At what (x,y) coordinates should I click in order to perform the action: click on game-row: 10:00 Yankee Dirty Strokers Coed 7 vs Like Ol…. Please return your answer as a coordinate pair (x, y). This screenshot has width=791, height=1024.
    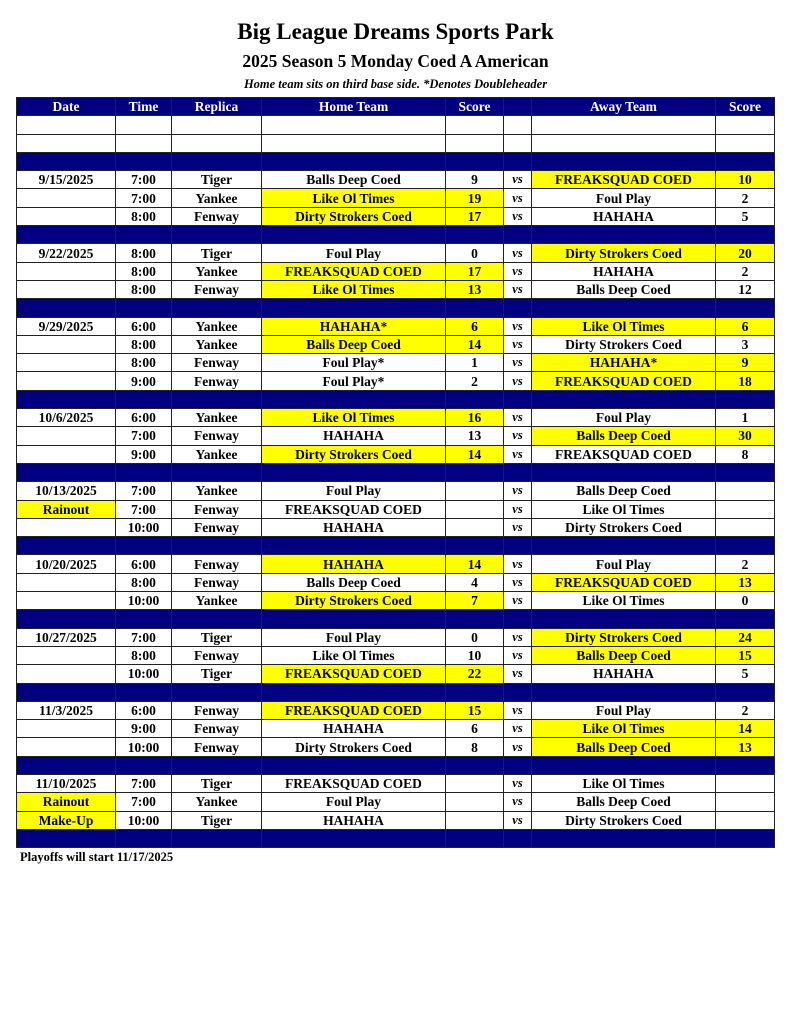
    Looking at the image, I should click on (395, 601).